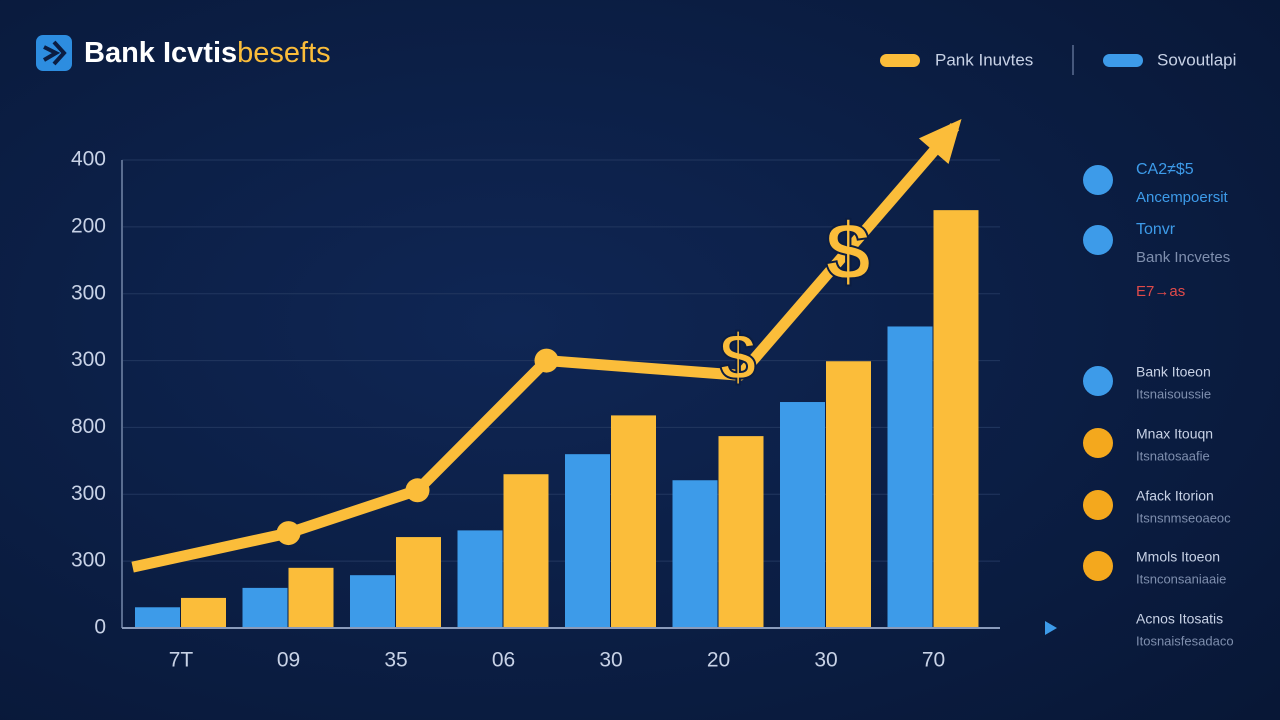  What do you see at coordinates (1051, 628) in the screenshot?
I see `side-arrow` at bounding box center [1051, 628].